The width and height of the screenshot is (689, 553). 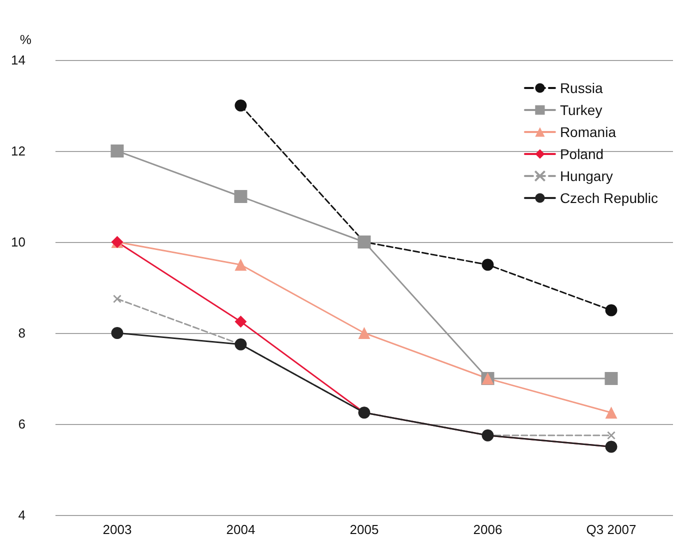 What do you see at coordinates (22, 515) in the screenshot?
I see `y-tick-label: 4` at bounding box center [22, 515].